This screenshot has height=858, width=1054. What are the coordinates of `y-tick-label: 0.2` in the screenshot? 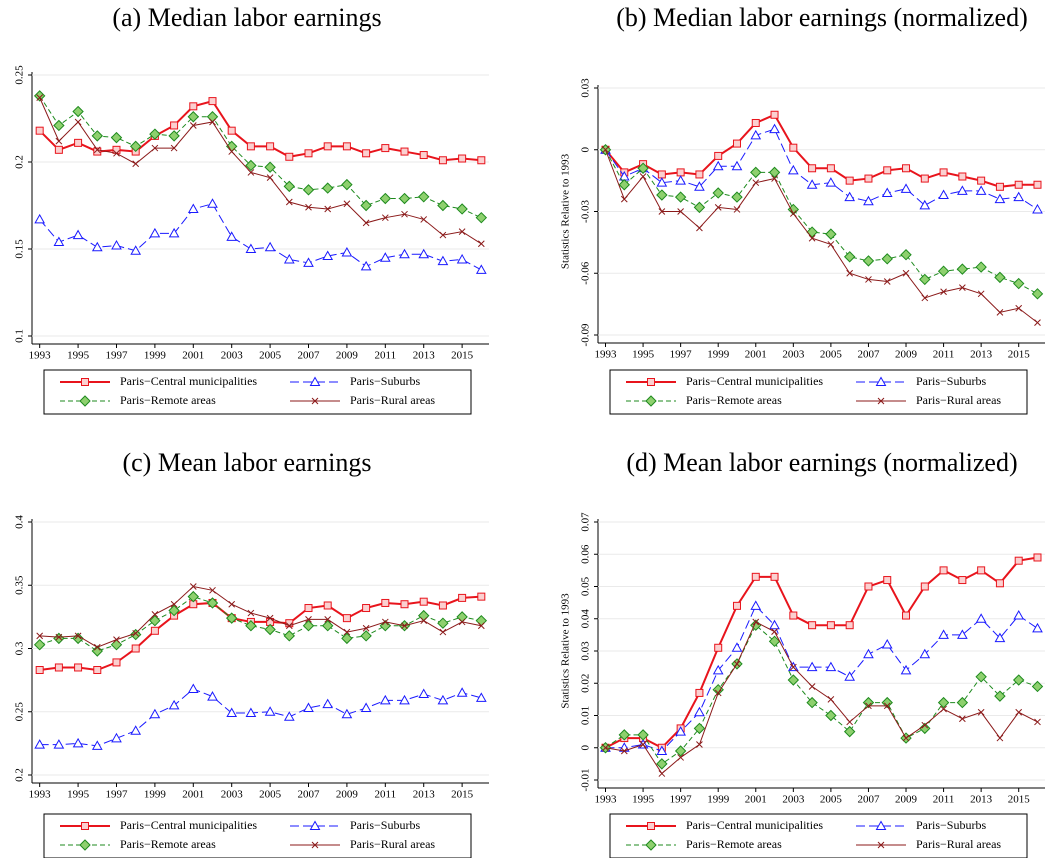 It's located at (20, 162).